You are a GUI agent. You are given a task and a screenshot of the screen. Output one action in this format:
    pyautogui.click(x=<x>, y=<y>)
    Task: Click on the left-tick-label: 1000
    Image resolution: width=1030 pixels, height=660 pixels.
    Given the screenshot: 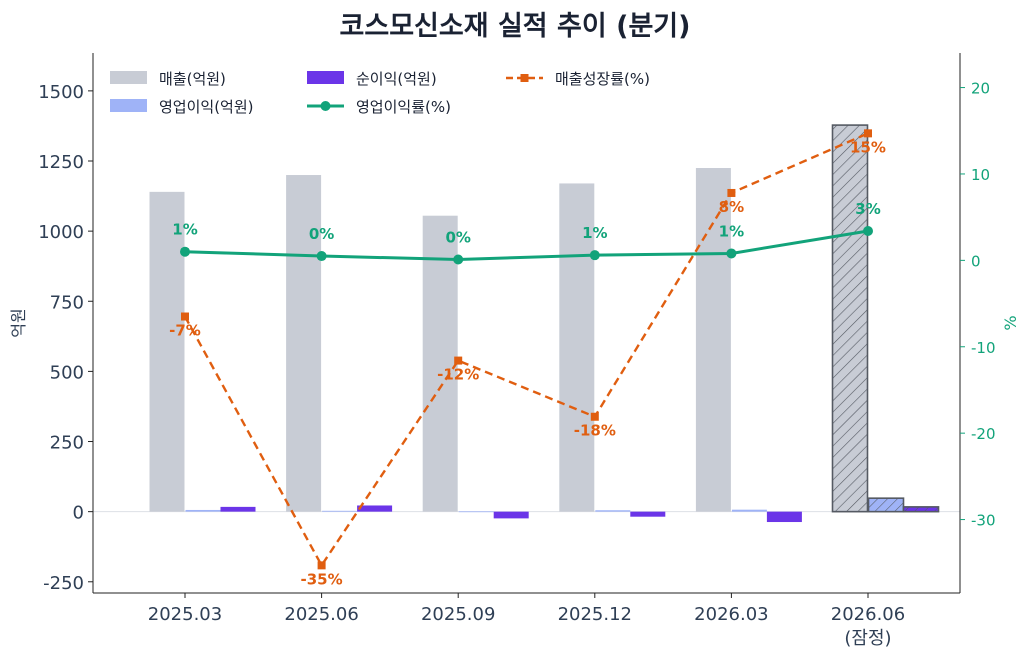 What is the action you would take?
    pyautogui.click(x=61, y=232)
    